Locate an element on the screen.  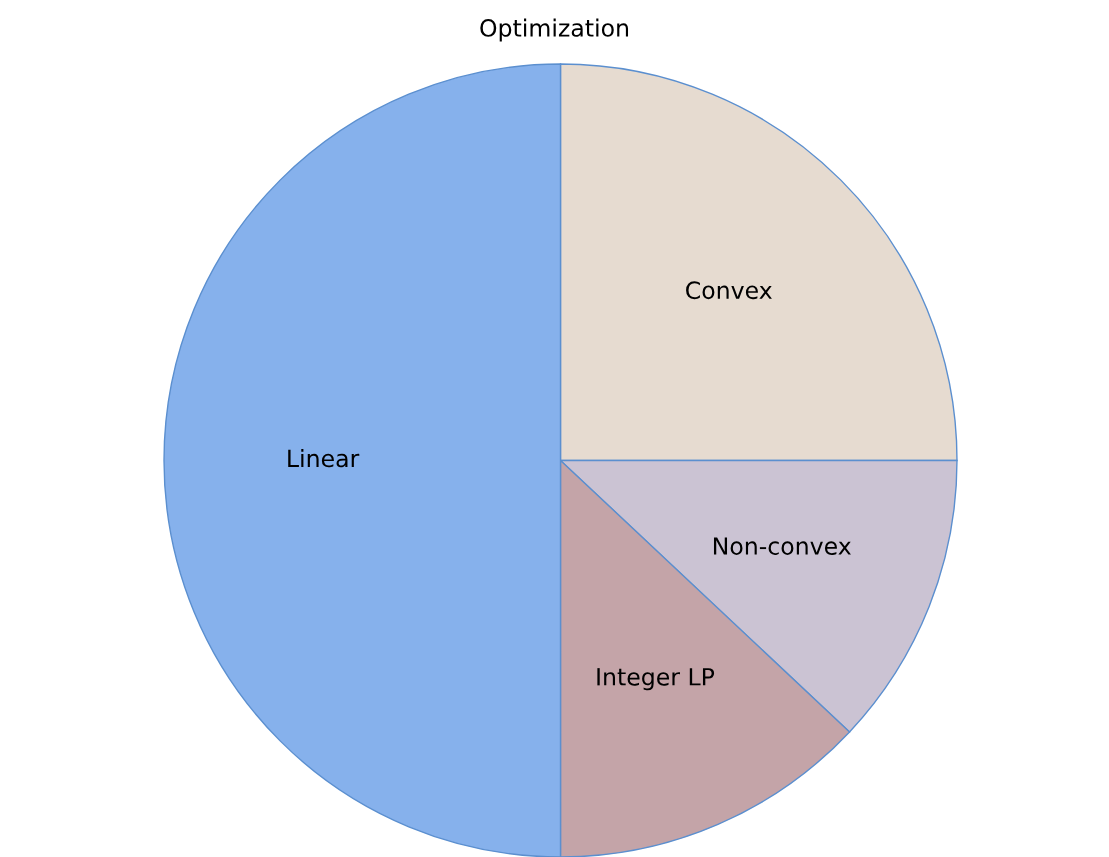
slice-label: Non-convex is located at coordinates (782, 546).